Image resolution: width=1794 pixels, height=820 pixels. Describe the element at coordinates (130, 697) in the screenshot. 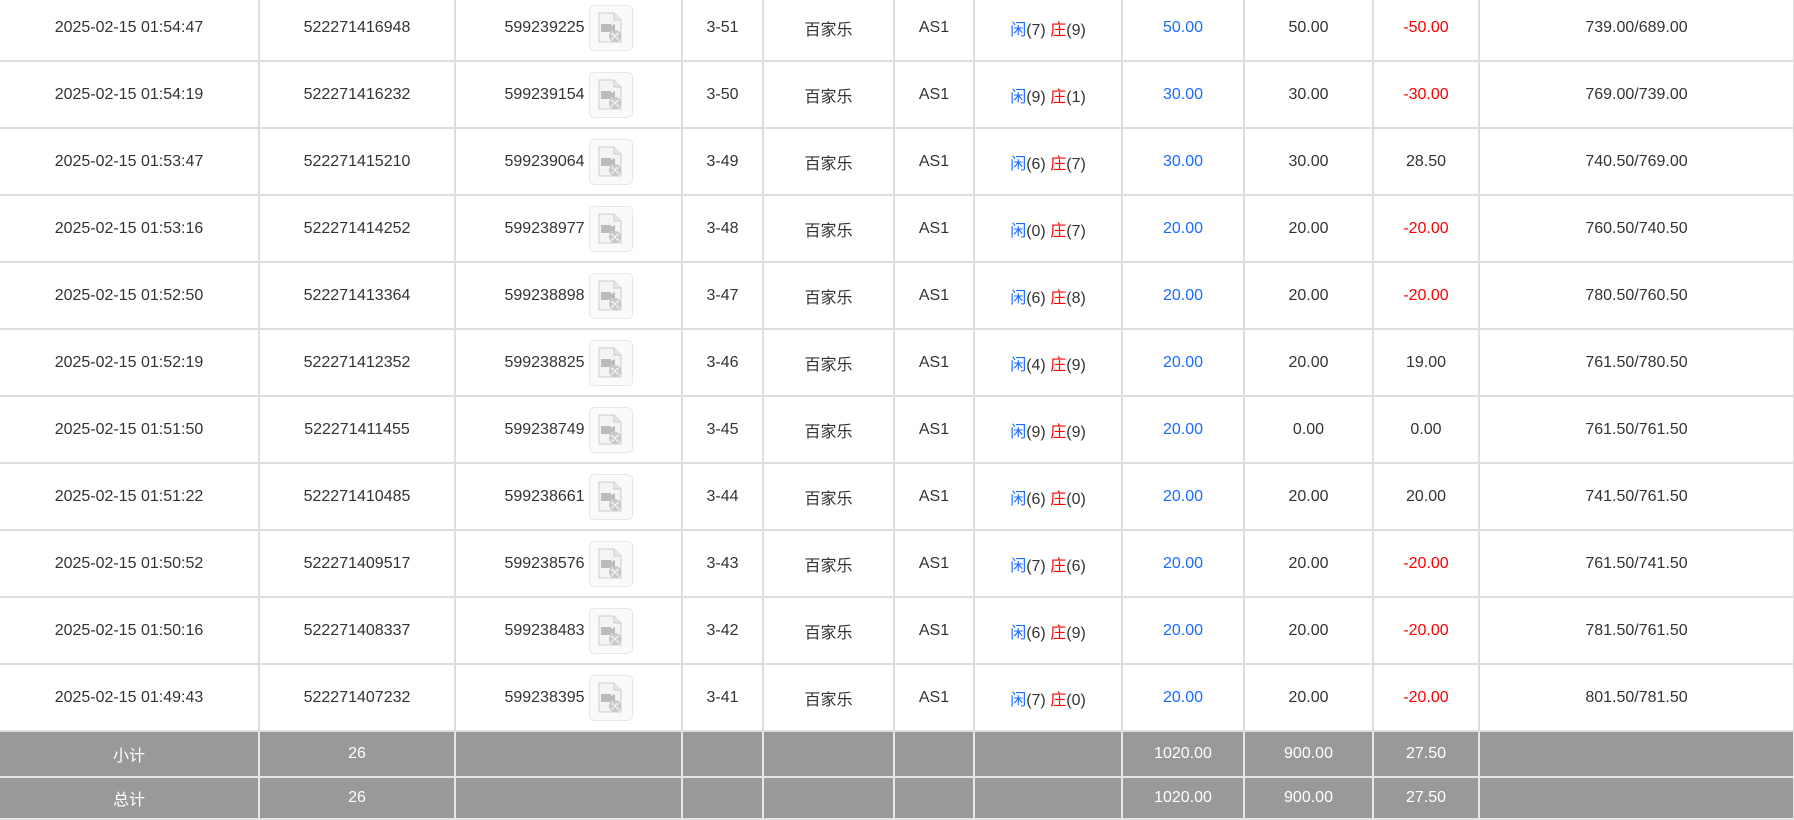

I see `bet-time: 2025-02-15 01:49:43` at that location.